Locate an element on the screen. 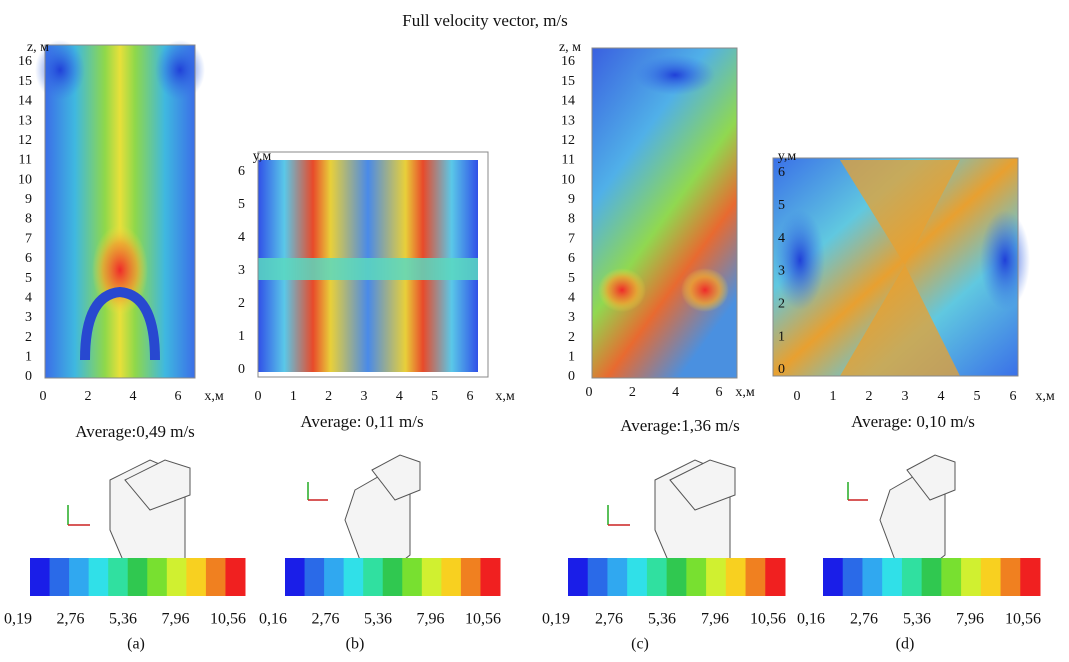 The height and width of the screenshot is (662, 1069). y-tick-label: 2 is located at coordinates (571, 337).